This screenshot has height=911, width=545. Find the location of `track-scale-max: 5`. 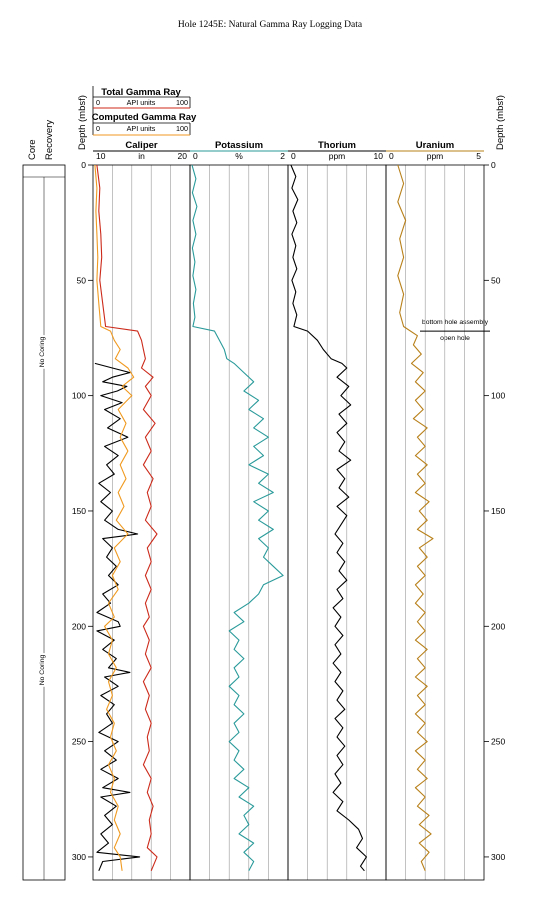

track-scale-max: 5 is located at coordinates (478, 156).